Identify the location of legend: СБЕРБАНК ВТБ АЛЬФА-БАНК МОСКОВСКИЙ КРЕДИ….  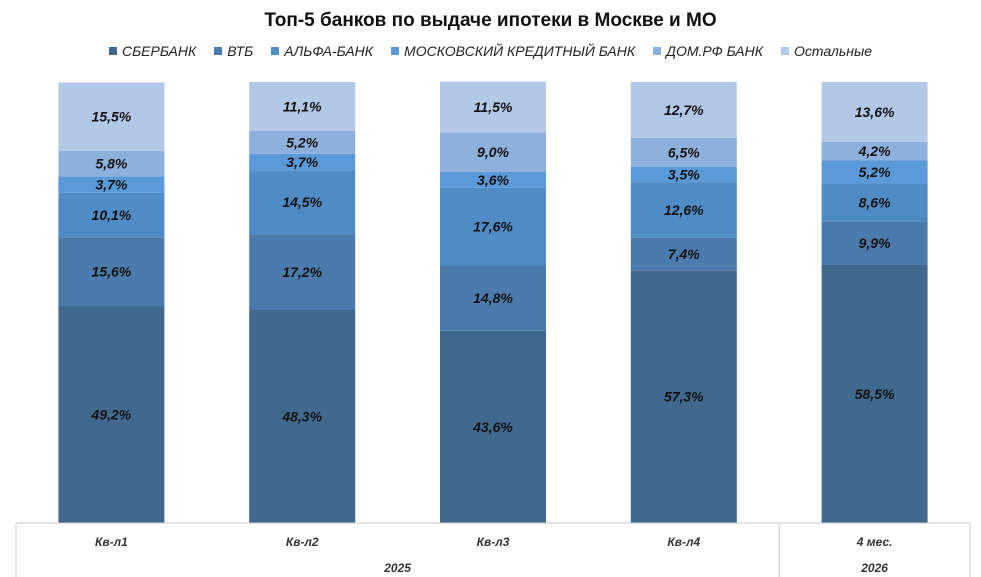
(490, 51).